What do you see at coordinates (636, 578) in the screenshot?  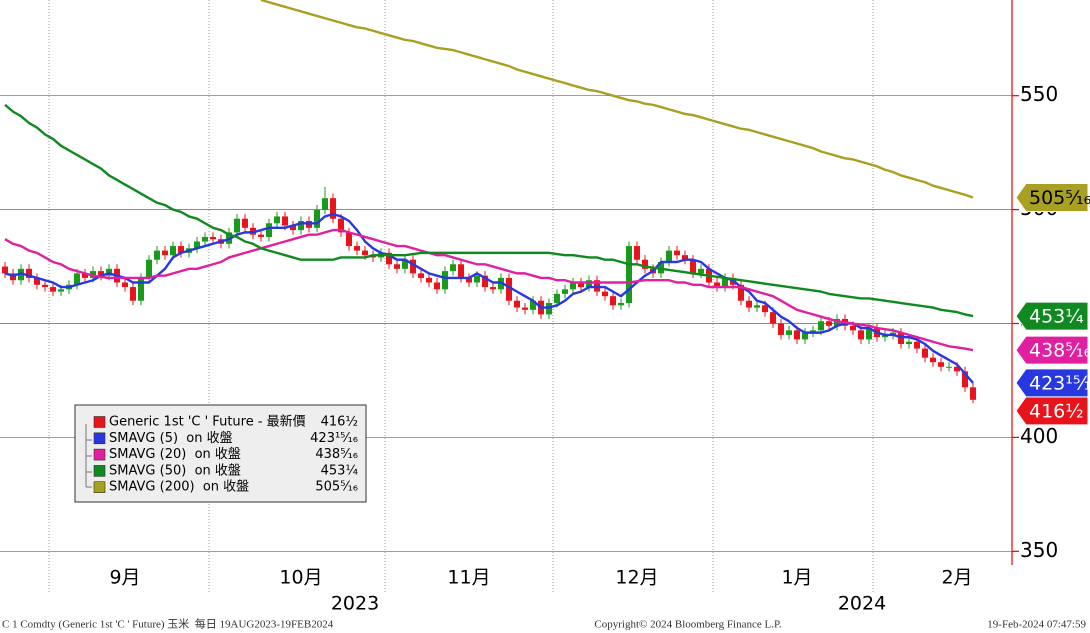 I see `x-tick-label: 12月` at bounding box center [636, 578].